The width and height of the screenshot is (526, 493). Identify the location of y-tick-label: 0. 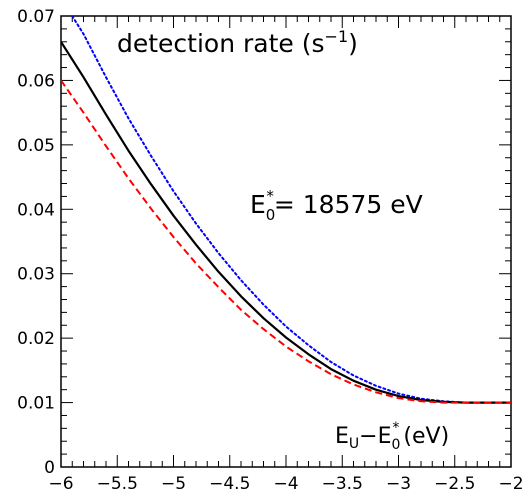
(49, 468).